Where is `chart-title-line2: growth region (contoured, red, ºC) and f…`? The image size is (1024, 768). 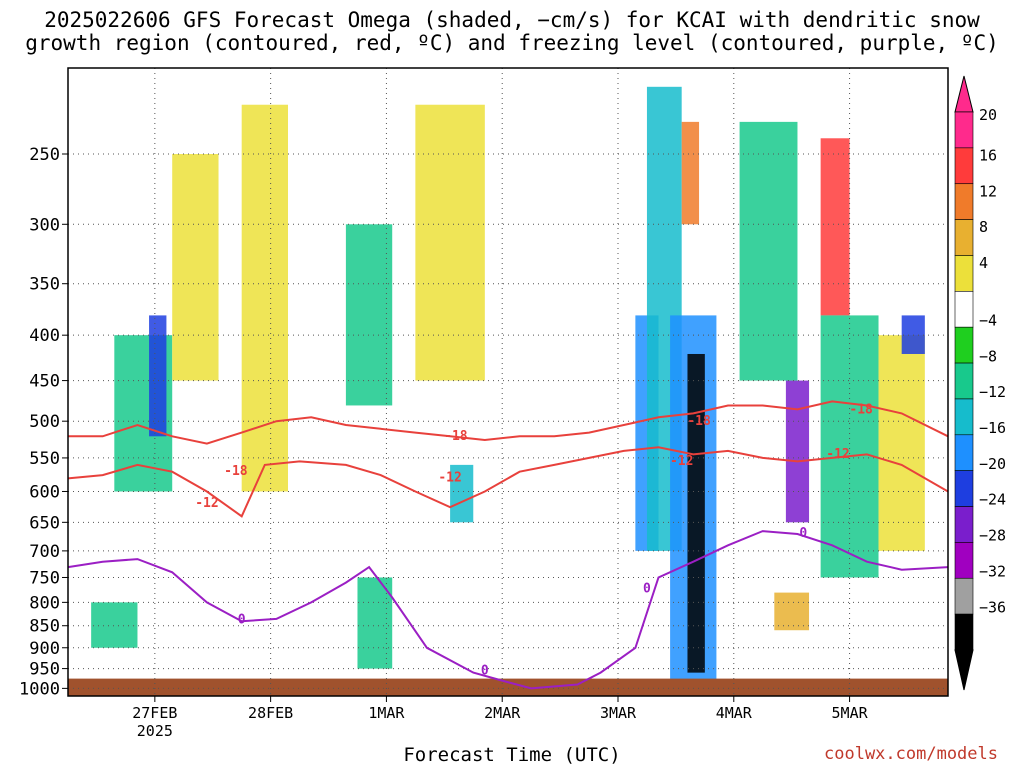 chart-title-line2: growth region (contoured, red, ºC) and f… is located at coordinates (512, 43).